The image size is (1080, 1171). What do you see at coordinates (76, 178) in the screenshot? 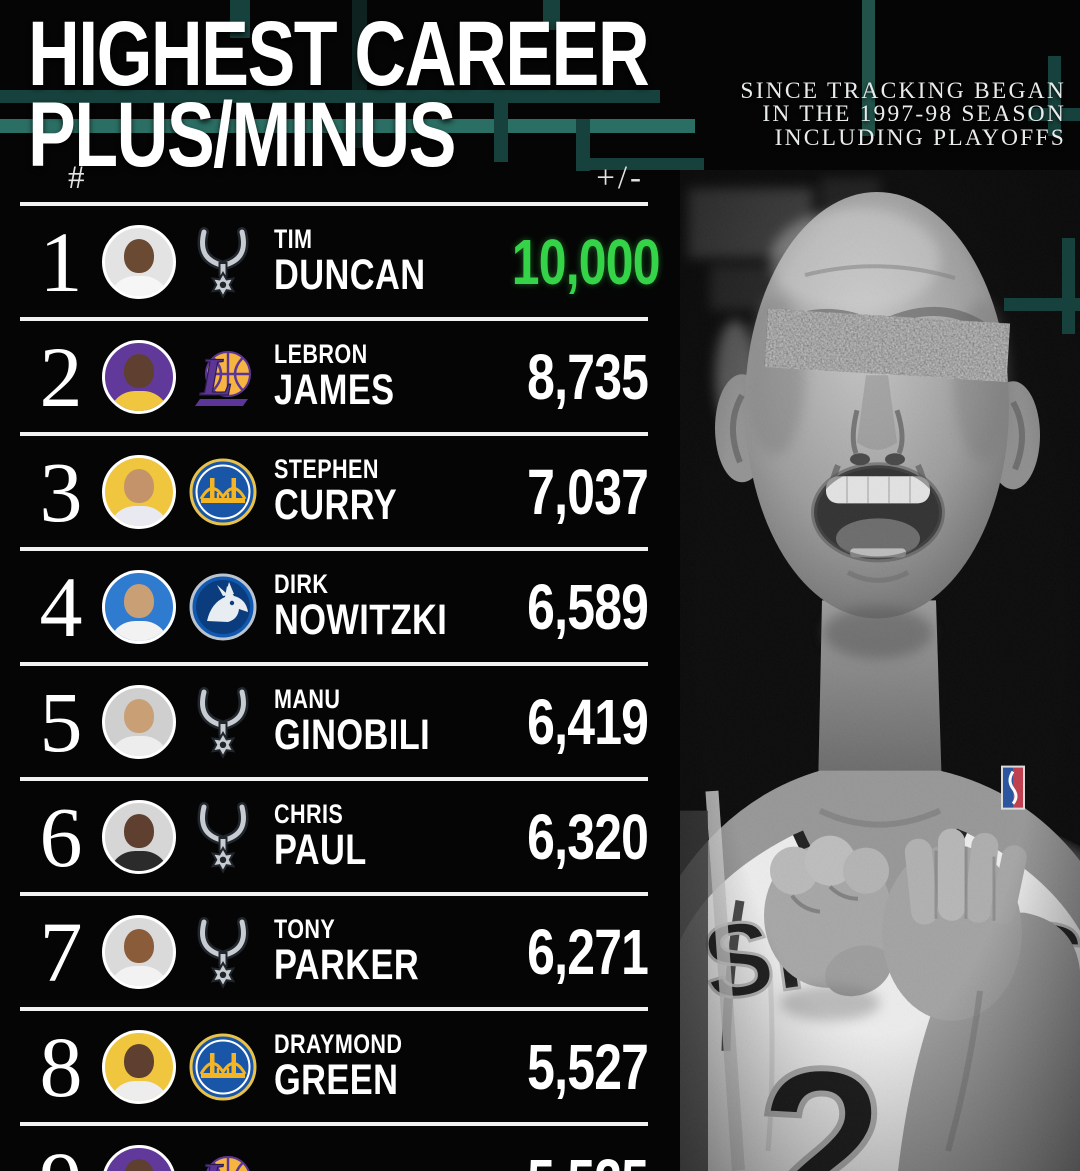
I see `rank-column-header: #` at bounding box center [76, 178].